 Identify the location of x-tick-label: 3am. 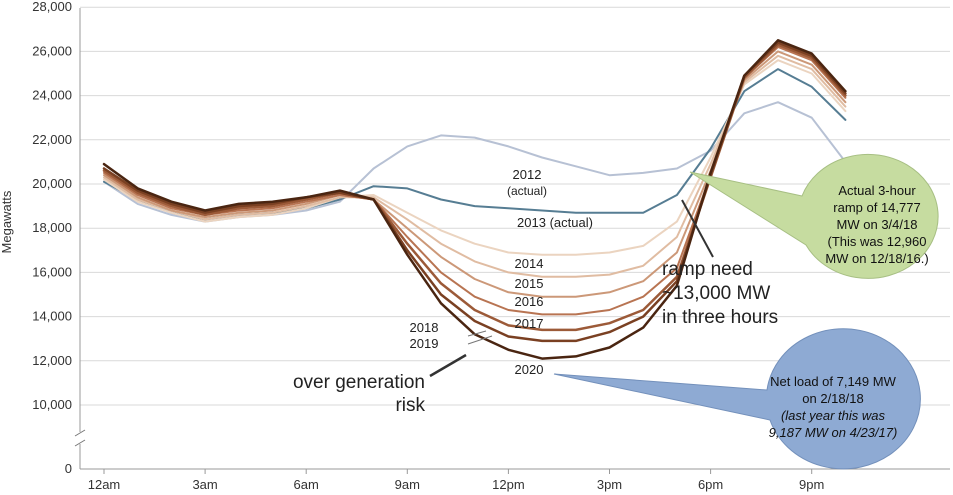
(204, 484).